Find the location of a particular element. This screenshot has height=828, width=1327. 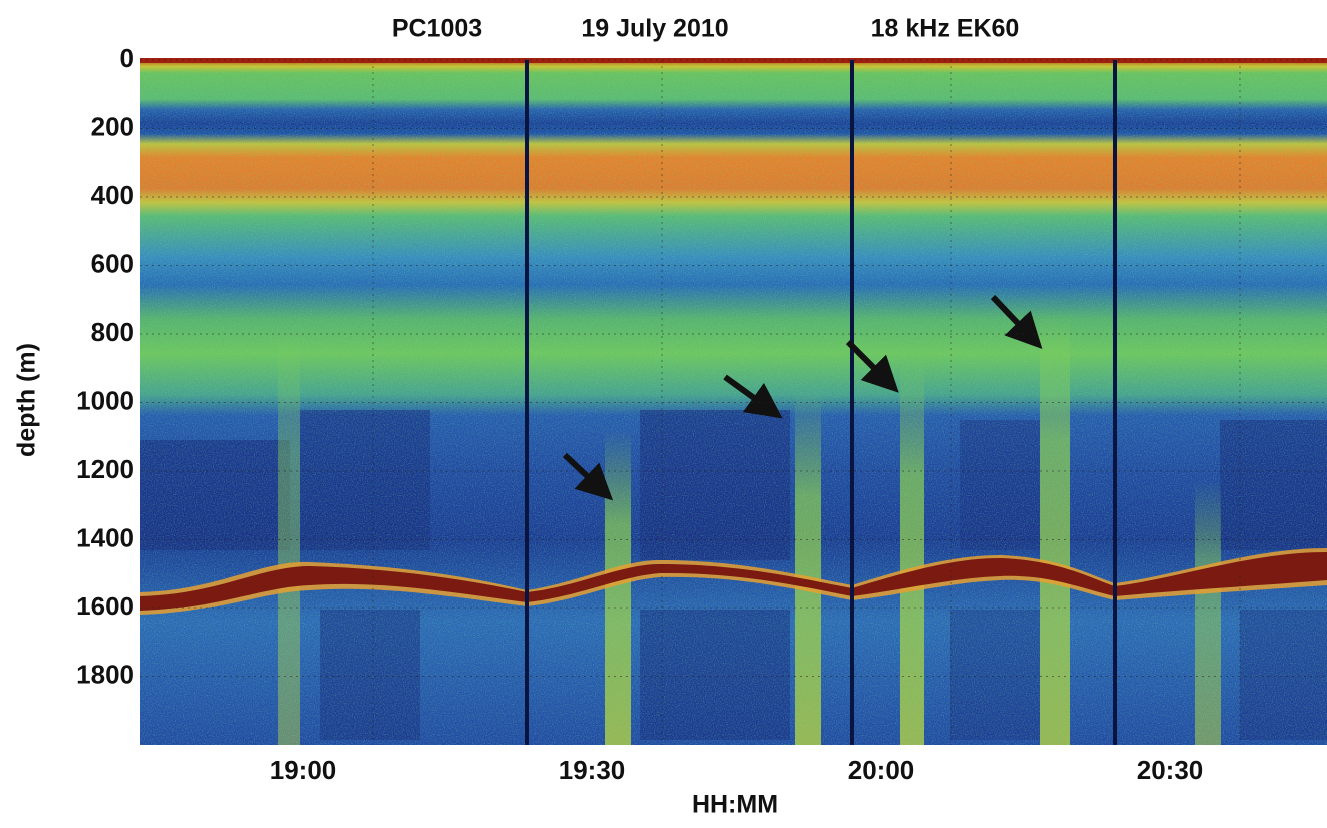

y-tick-label: 1200 is located at coordinates (105, 469).